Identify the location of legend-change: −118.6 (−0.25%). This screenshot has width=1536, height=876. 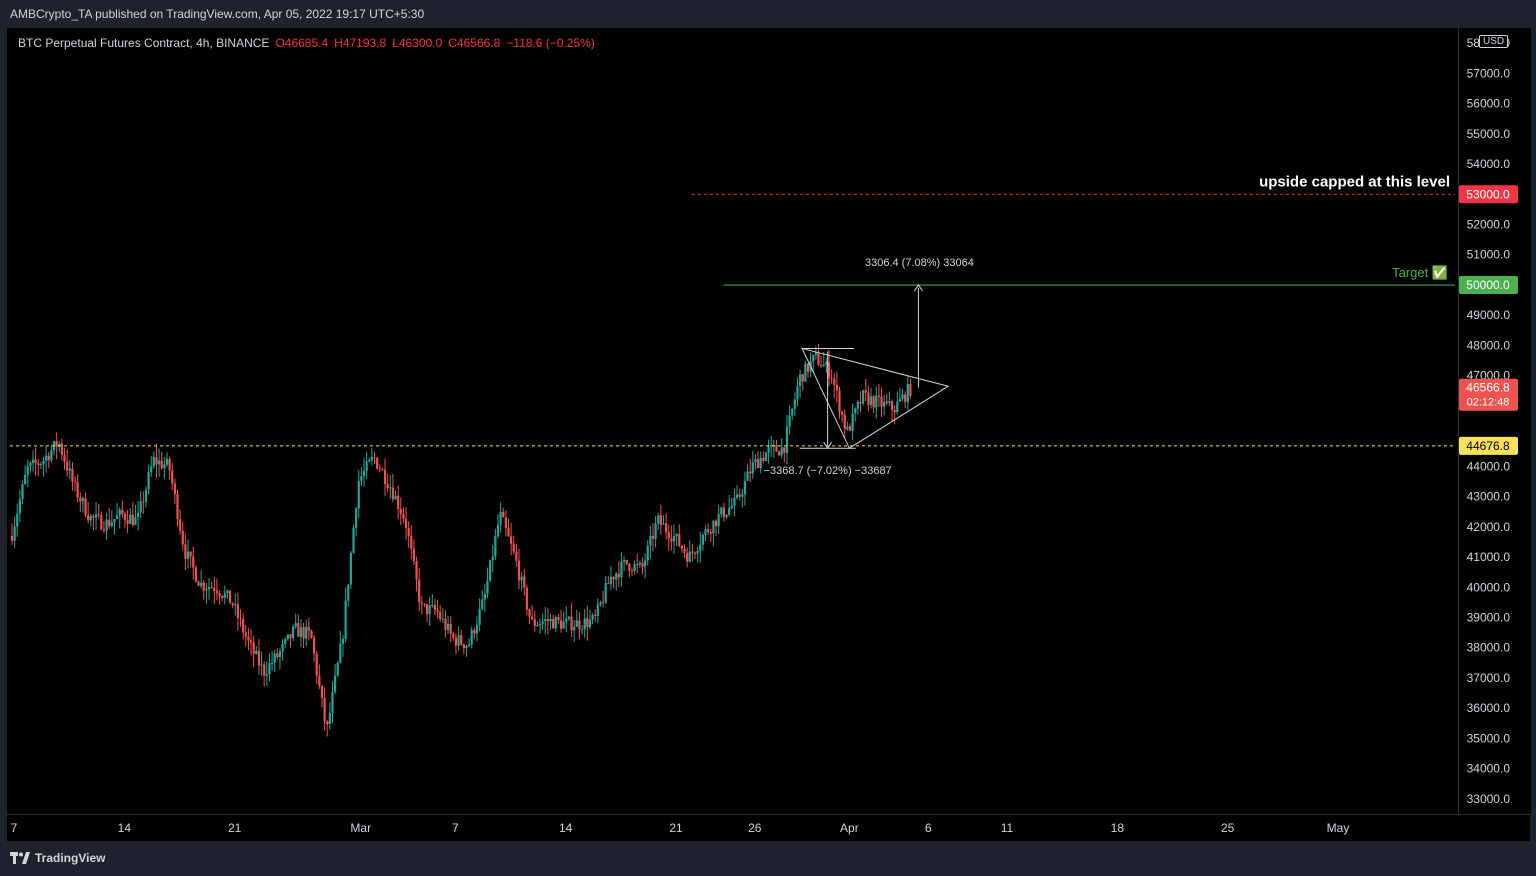
(550, 43).